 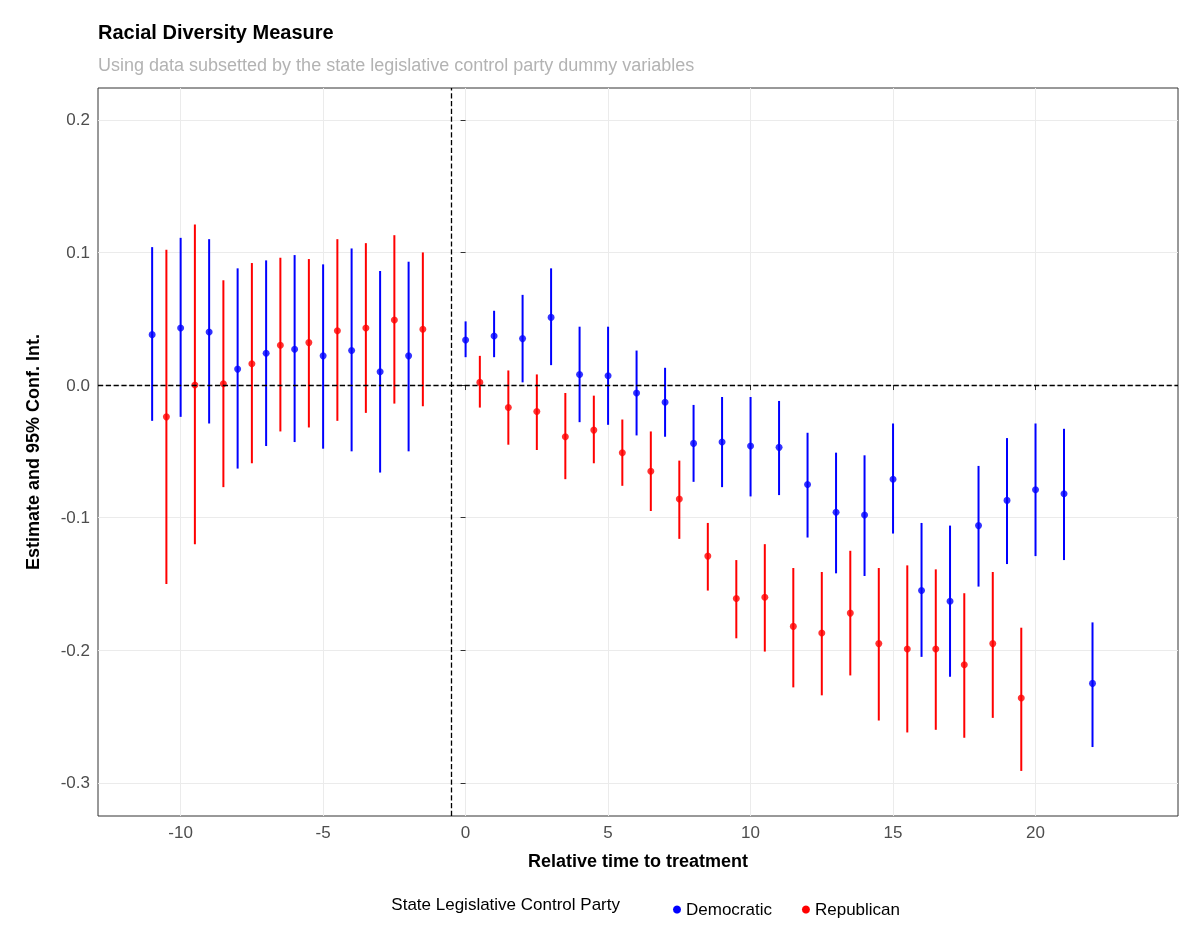 I want to click on x-tick-label: 15, so click(x=893, y=832).